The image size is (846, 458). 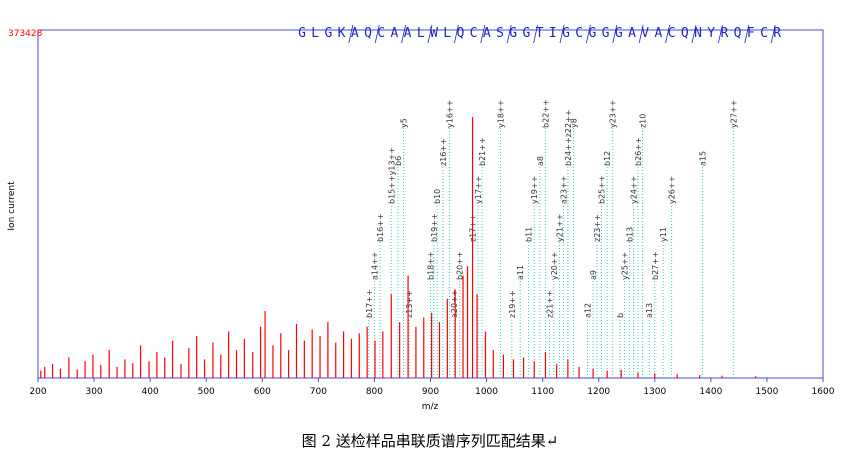 What do you see at coordinates (398, 161) in the screenshot?
I see `annotation-label: b6` at bounding box center [398, 161].